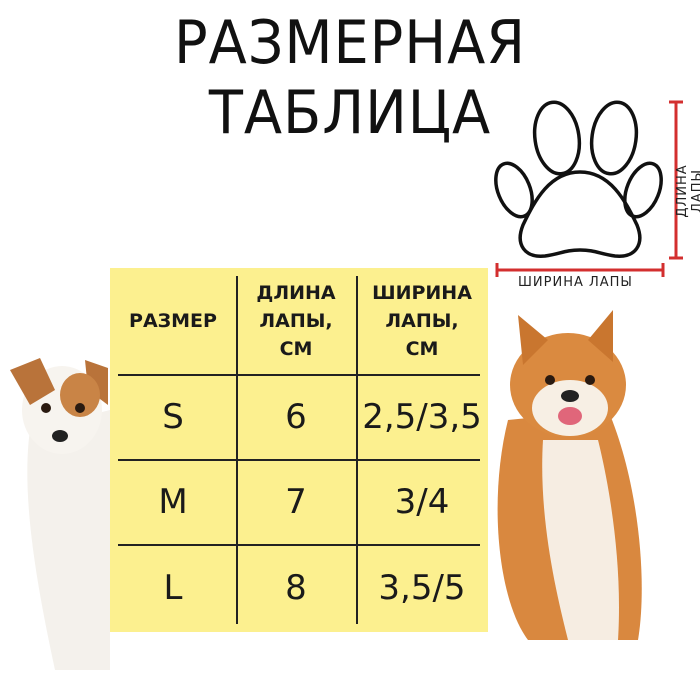 This screenshot has height=700, width=700. What do you see at coordinates (422, 588) in the screenshot?
I see `row-l-width: 3,5/5` at bounding box center [422, 588].